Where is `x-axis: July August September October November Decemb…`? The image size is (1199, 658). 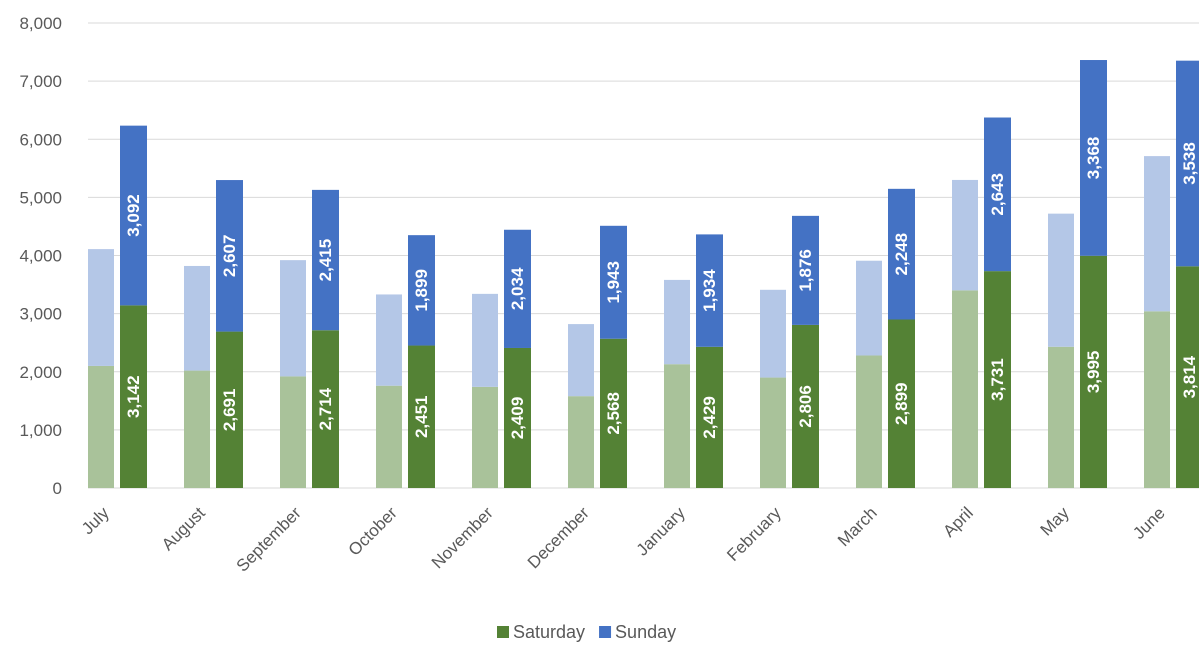 x-axis: July August September October November Decemb… is located at coordinates (623, 539).